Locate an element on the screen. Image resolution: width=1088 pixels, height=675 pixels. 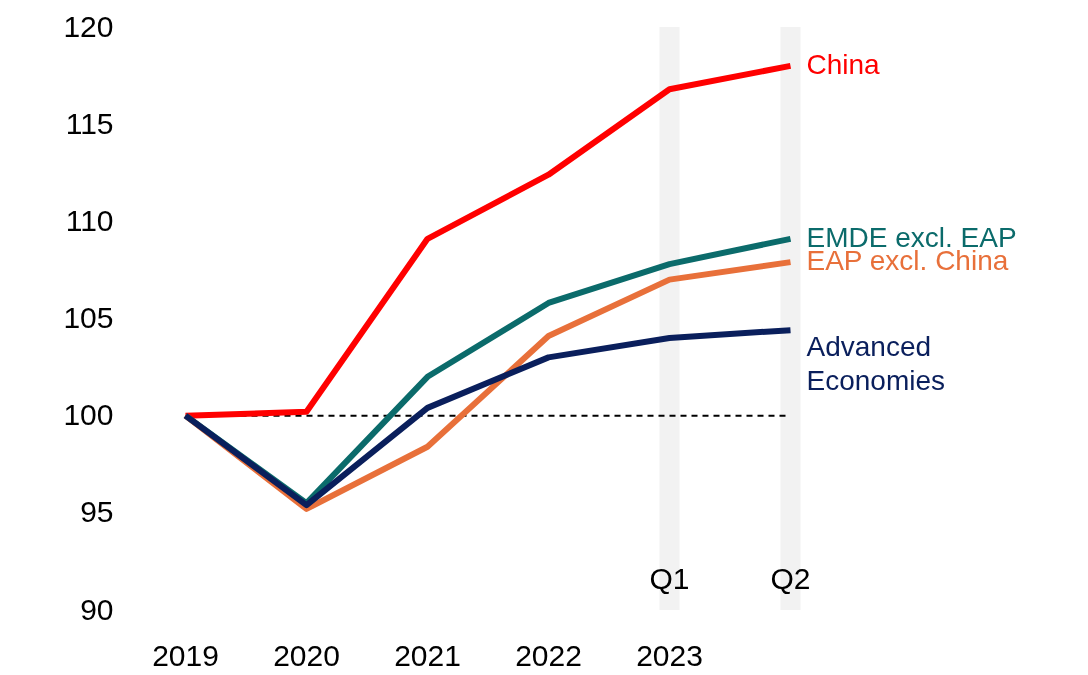
text: 2023 is located at coordinates (669, 655).